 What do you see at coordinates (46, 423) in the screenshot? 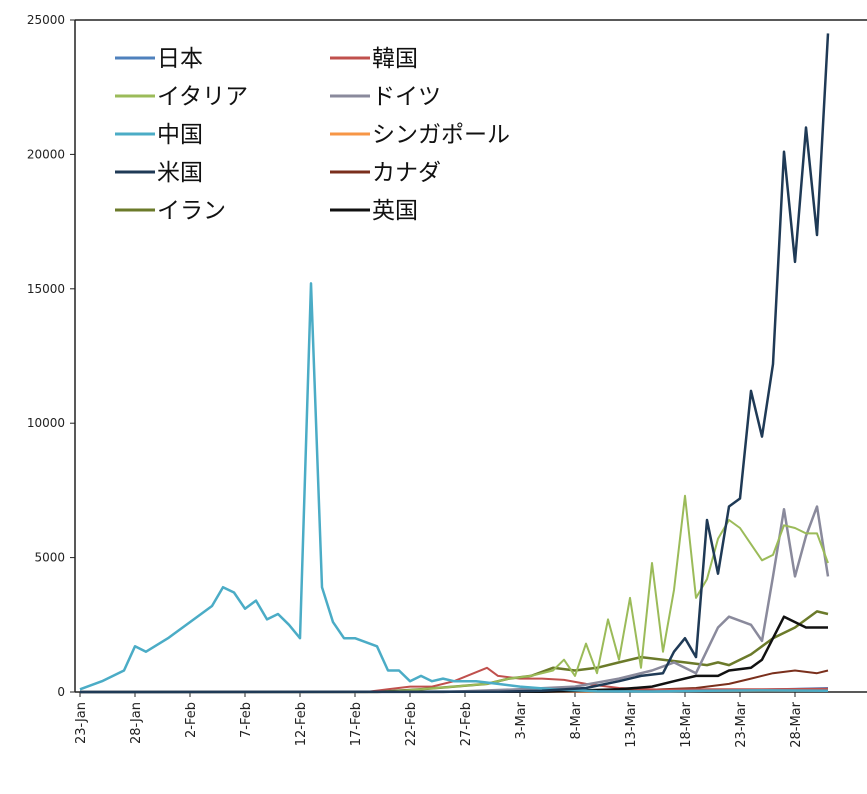
I see `y-tick-label: 10000` at bounding box center [46, 423].